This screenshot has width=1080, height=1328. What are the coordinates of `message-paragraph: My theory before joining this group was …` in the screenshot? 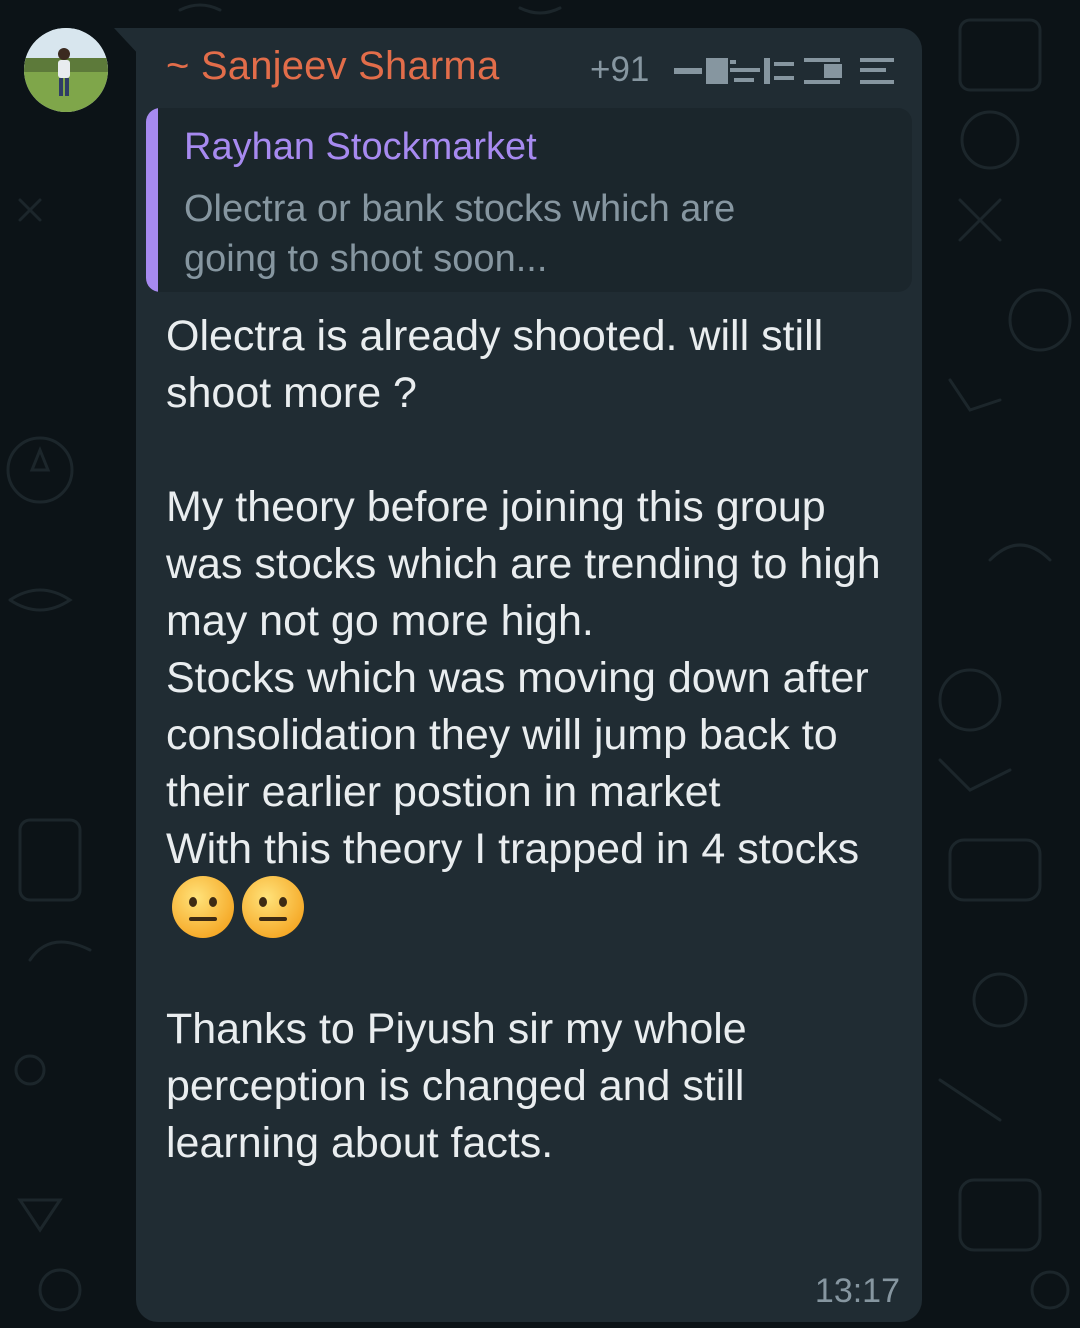 It's located at (523, 564).